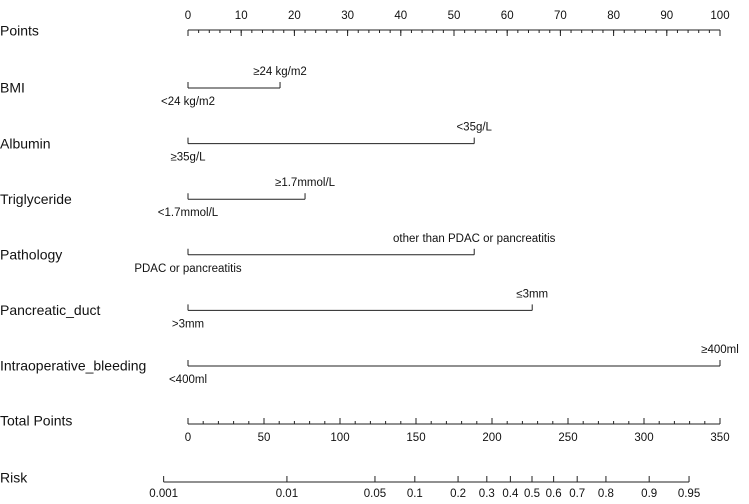  Describe the element at coordinates (415, 494) in the screenshot. I see `tick-label: 0.1` at that location.